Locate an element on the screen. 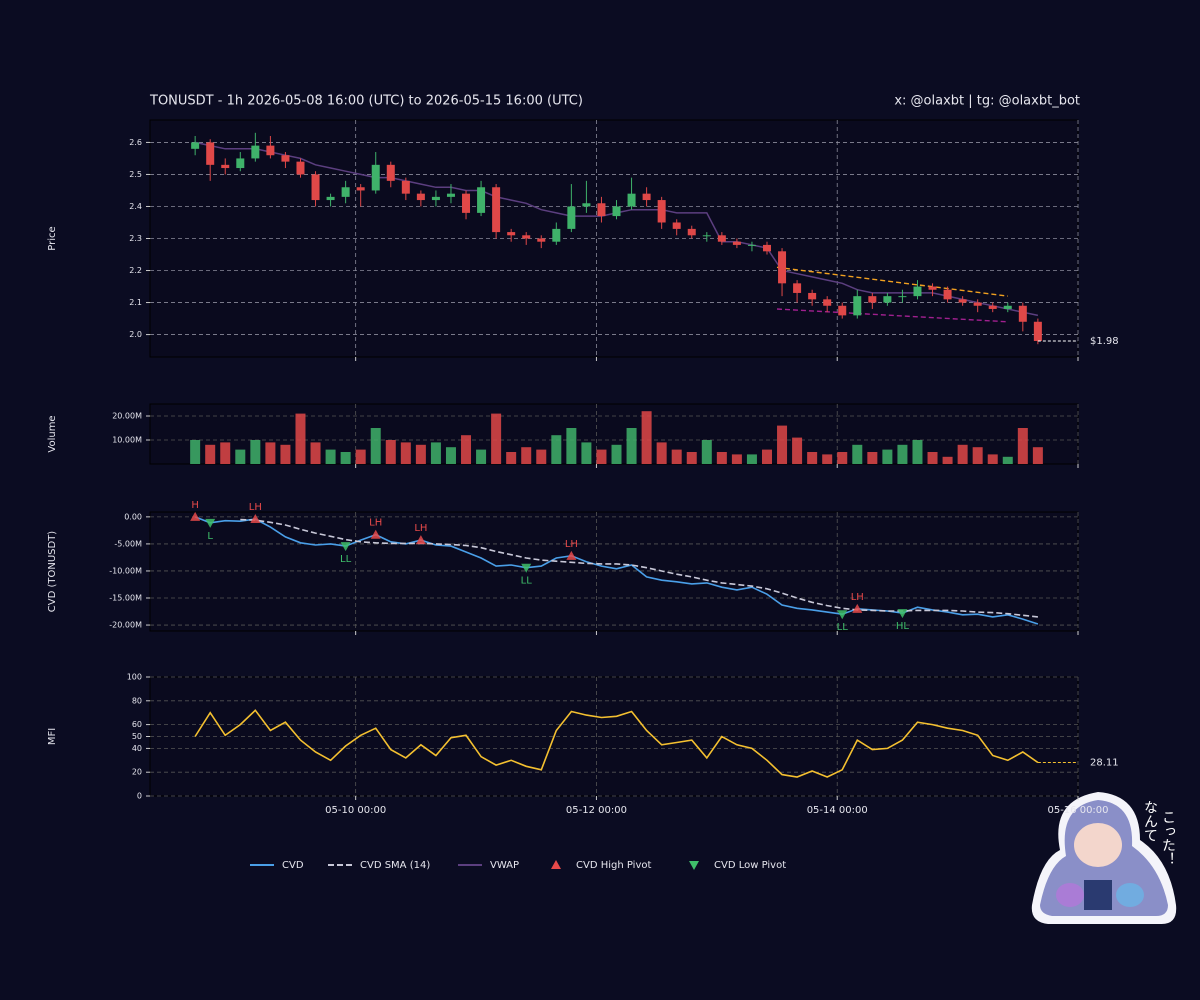 Image resolution: width=1200 pixels, height=1000 pixels. trend-line is located at coordinates (892, 315).